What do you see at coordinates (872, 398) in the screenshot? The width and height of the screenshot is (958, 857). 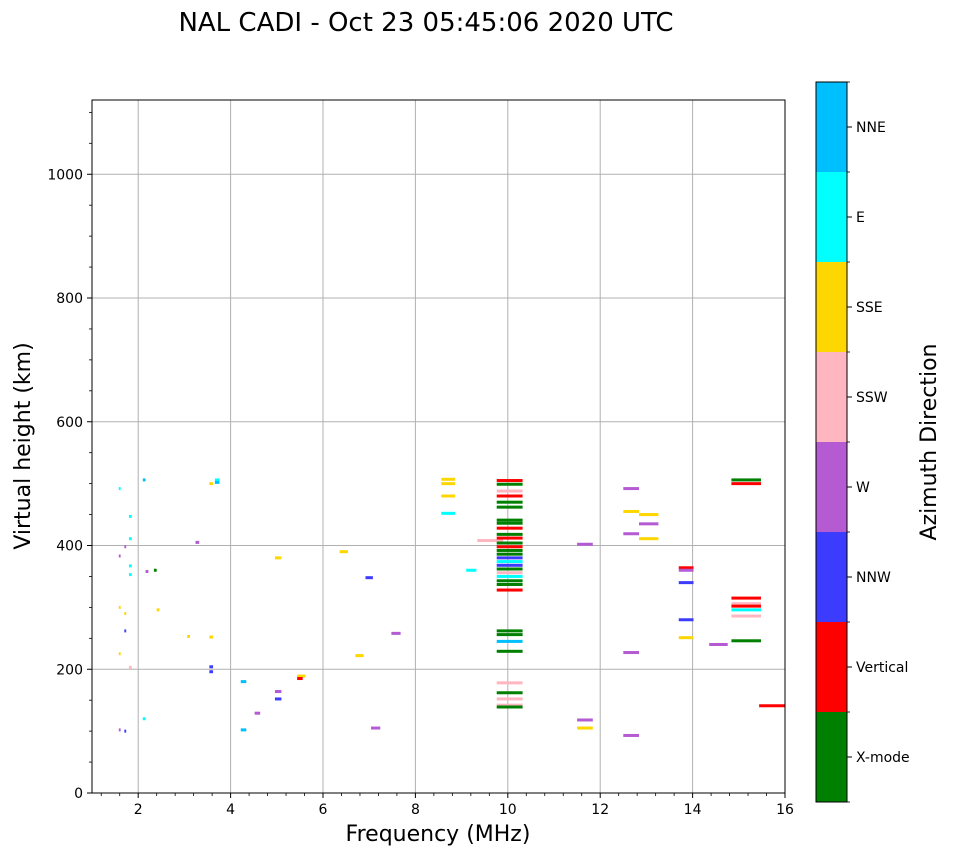 I see `colorbar-label-ssw: SSW` at bounding box center [872, 398].